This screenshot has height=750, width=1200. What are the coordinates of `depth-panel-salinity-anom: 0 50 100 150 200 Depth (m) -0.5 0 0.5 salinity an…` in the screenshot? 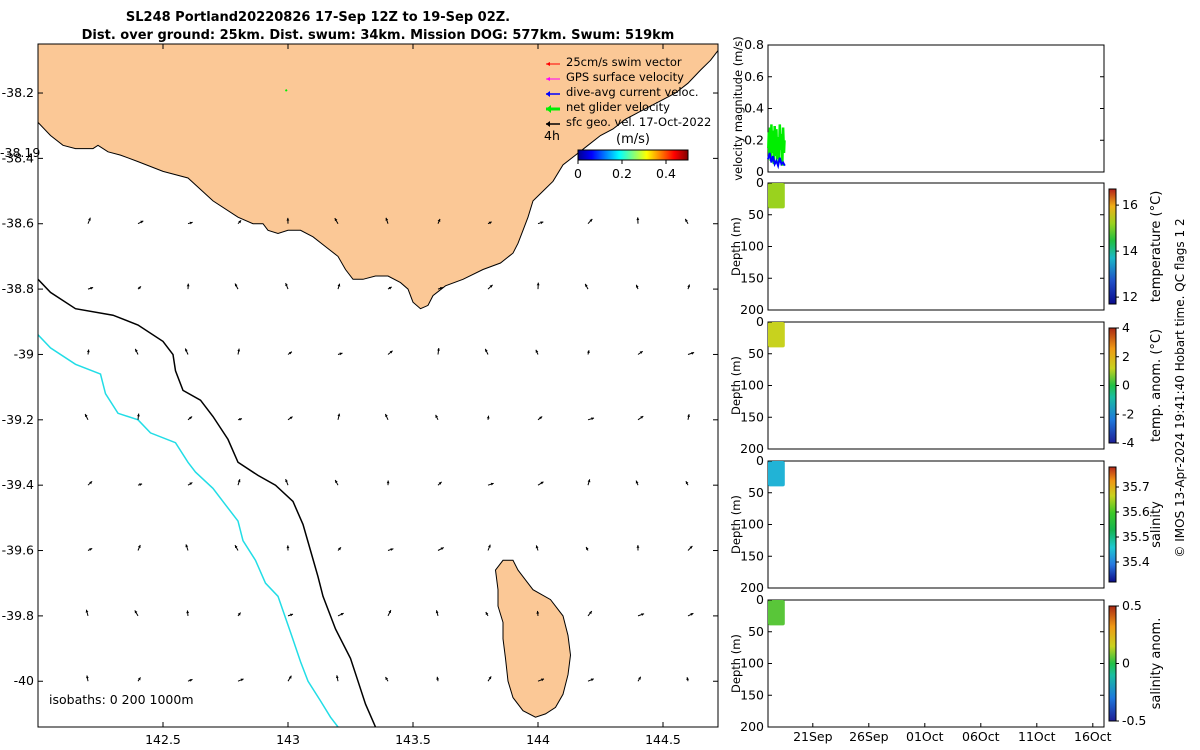 It's located at (946, 663).